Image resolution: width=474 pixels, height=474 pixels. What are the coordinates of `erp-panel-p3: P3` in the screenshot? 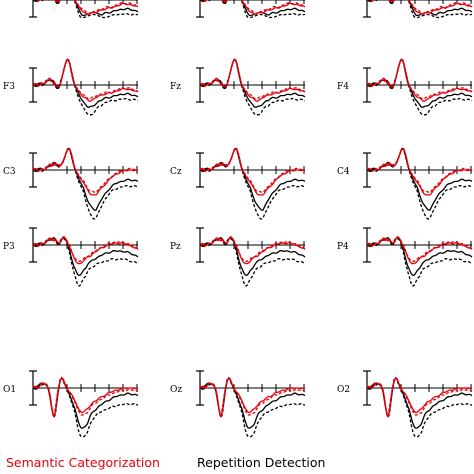 It's located at (71, 257).